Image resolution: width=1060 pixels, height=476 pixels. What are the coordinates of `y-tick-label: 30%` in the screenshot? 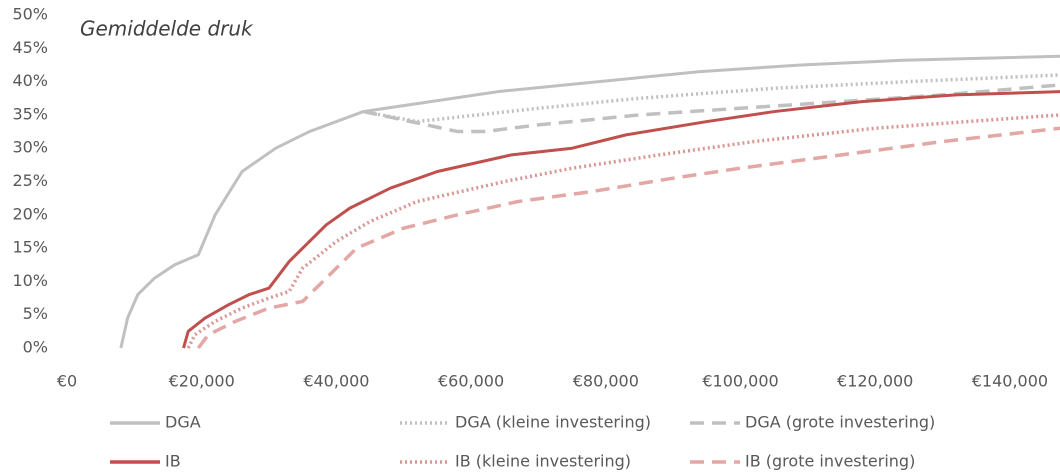 It's located at (30, 147).